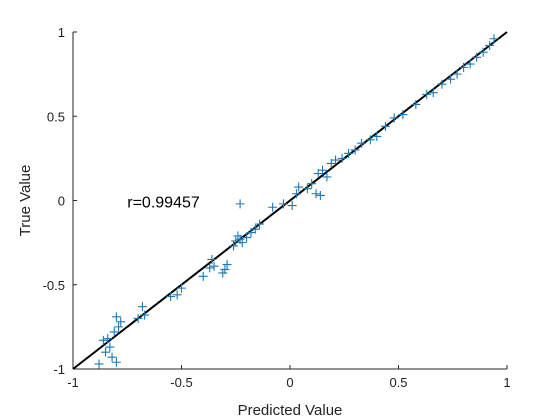  I want to click on x-tick-label: 0, so click(289, 382).